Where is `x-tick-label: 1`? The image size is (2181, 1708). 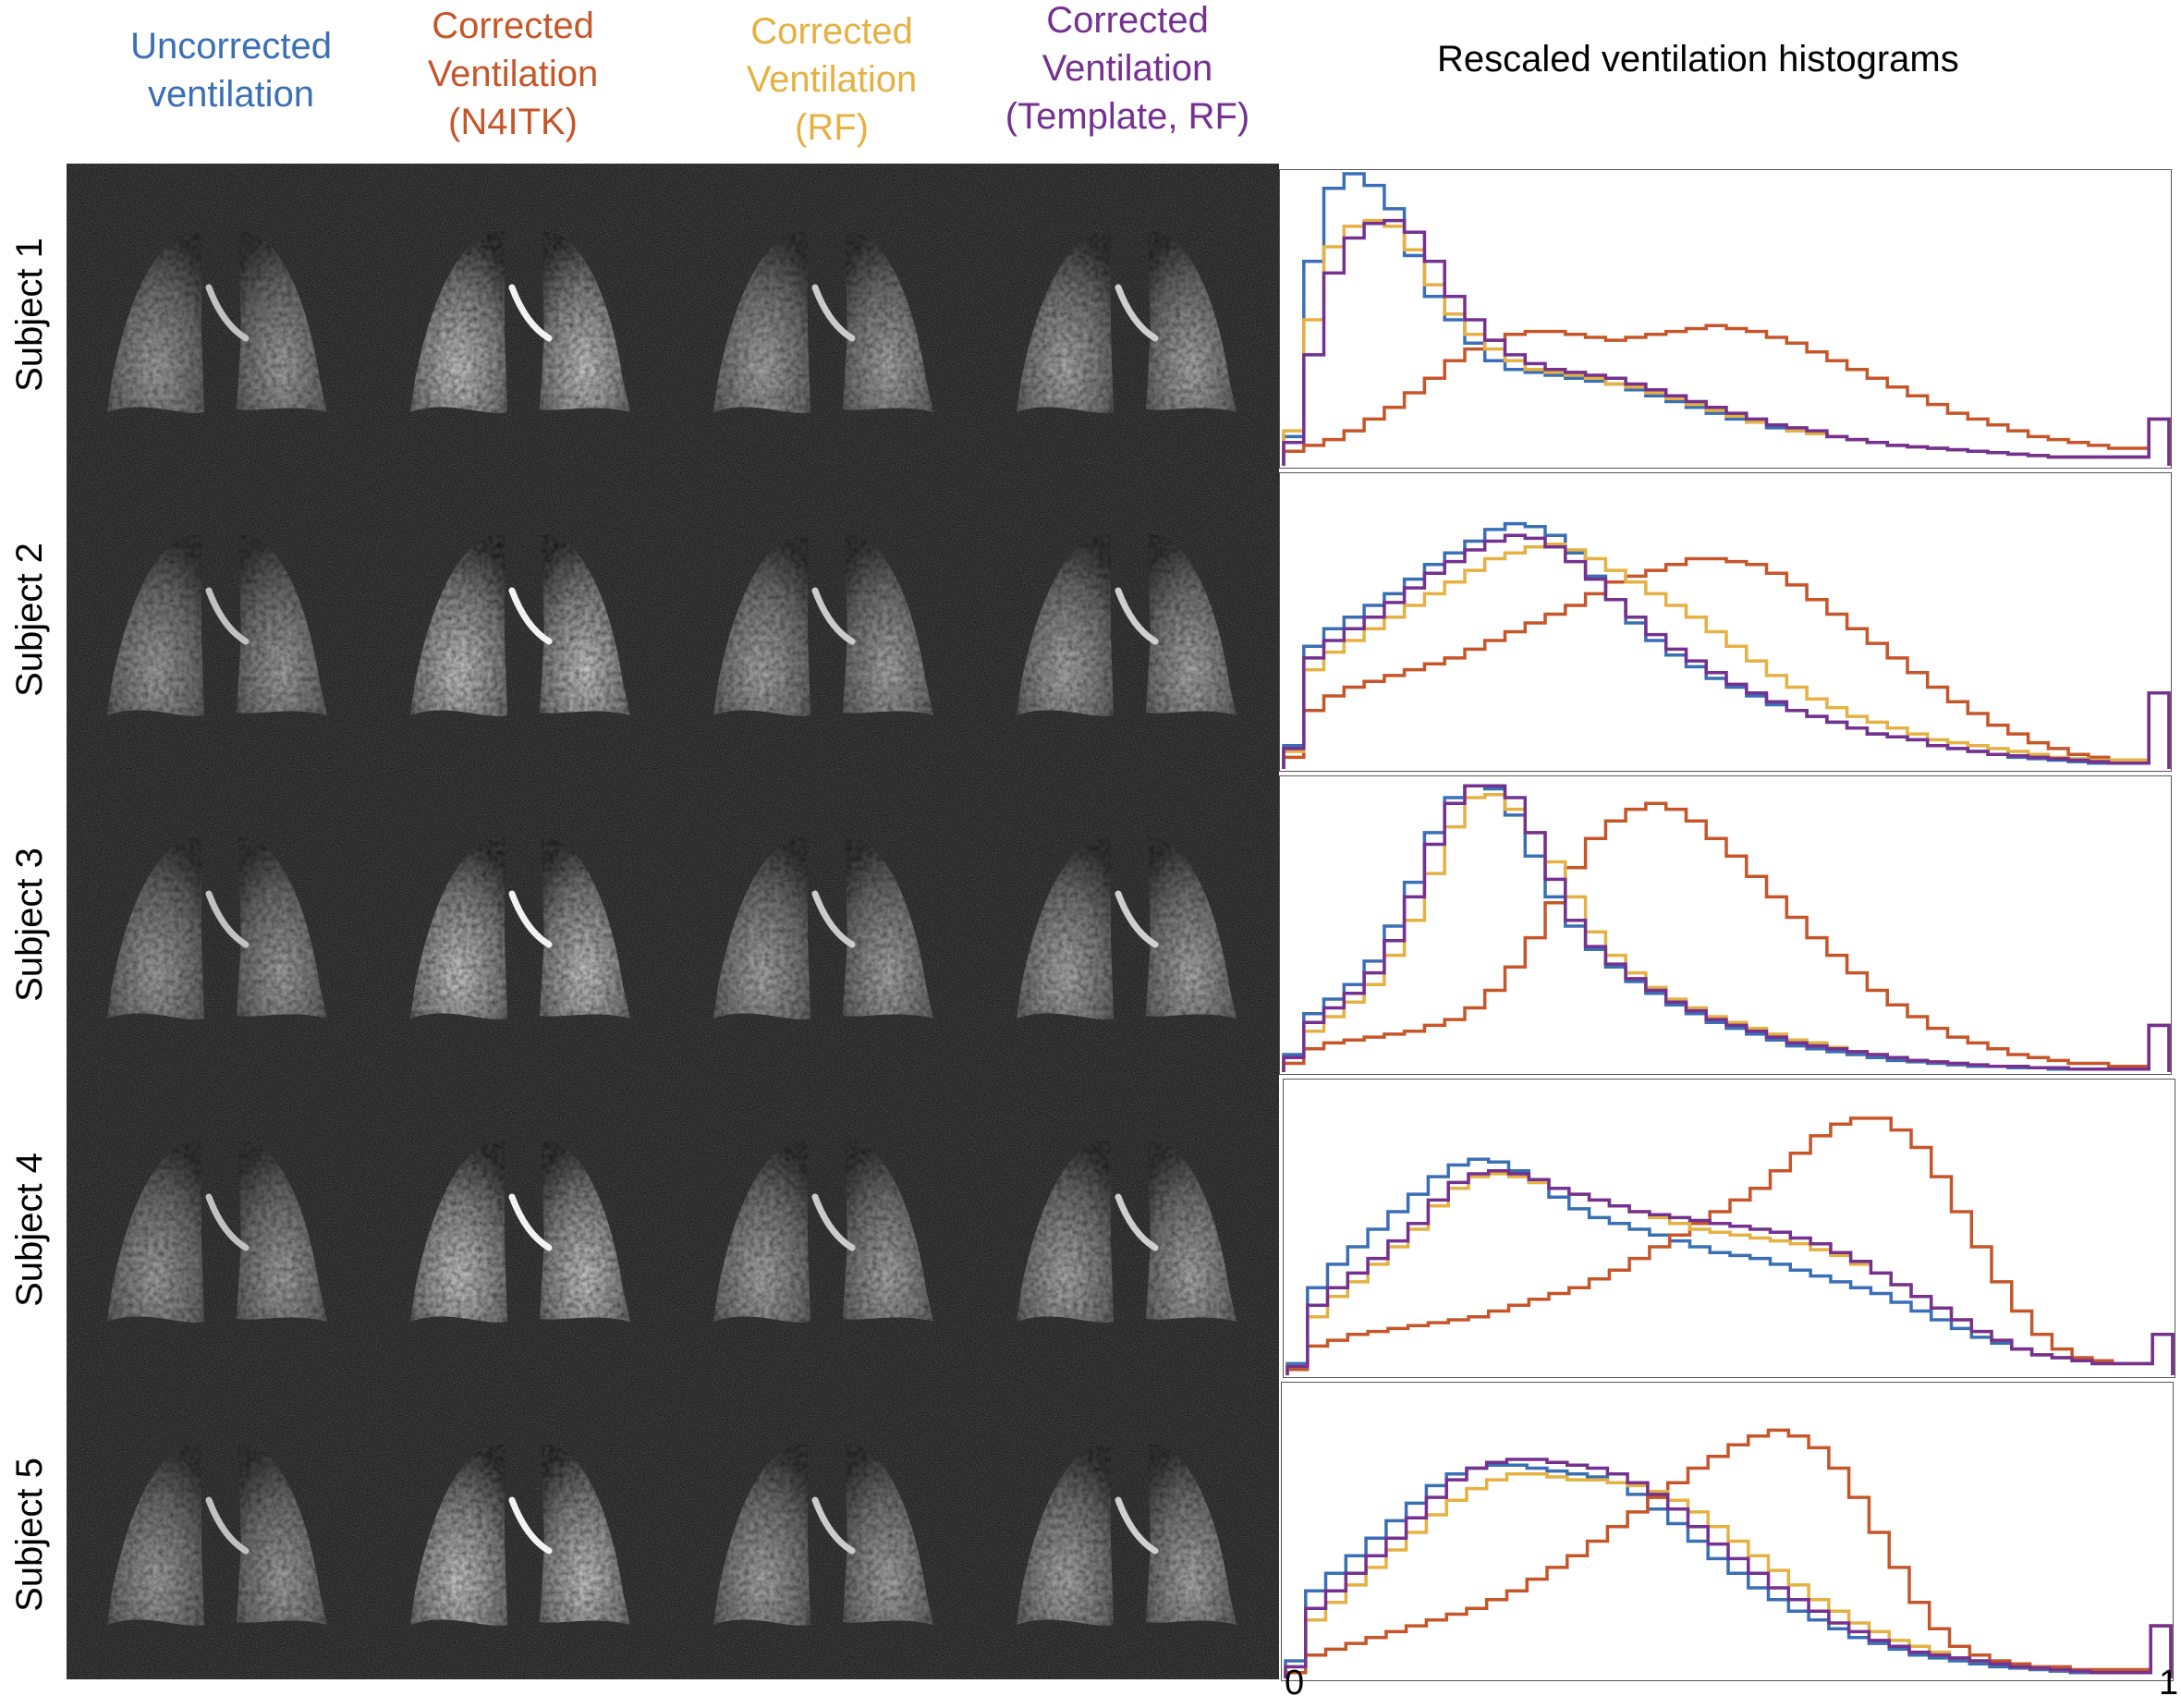
x-tick-label: 1 is located at coordinates (2169, 1683).